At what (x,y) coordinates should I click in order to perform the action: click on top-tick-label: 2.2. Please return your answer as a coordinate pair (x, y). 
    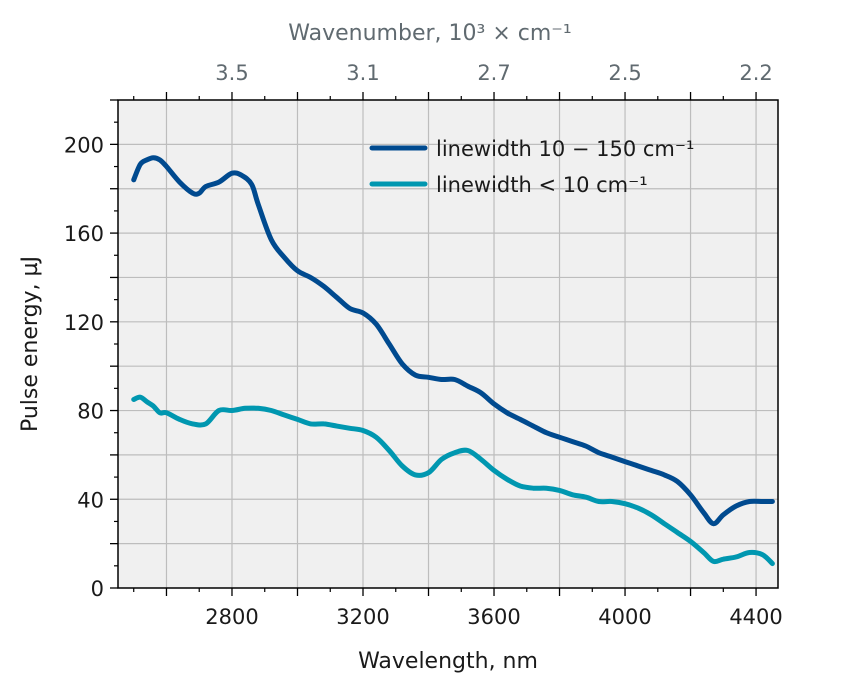
    Looking at the image, I should click on (755, 73).